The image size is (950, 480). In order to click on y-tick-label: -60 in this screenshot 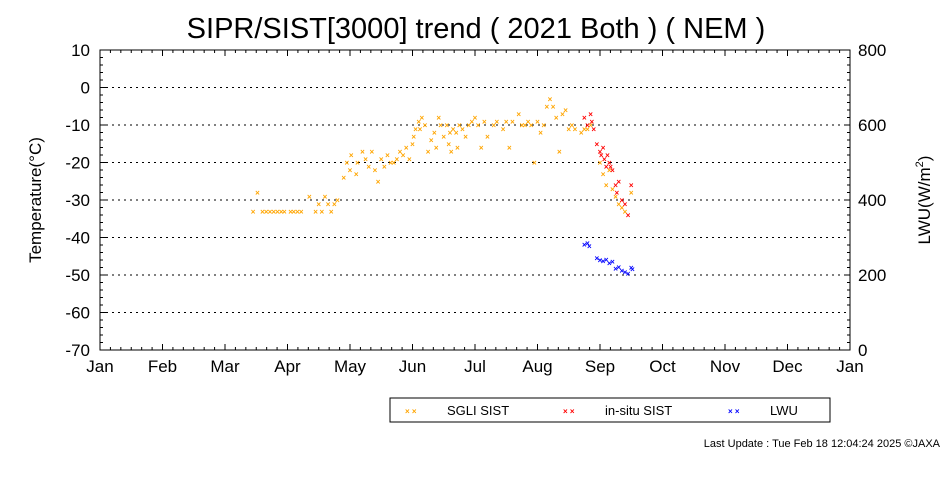, I will do `click(77, 313)`.